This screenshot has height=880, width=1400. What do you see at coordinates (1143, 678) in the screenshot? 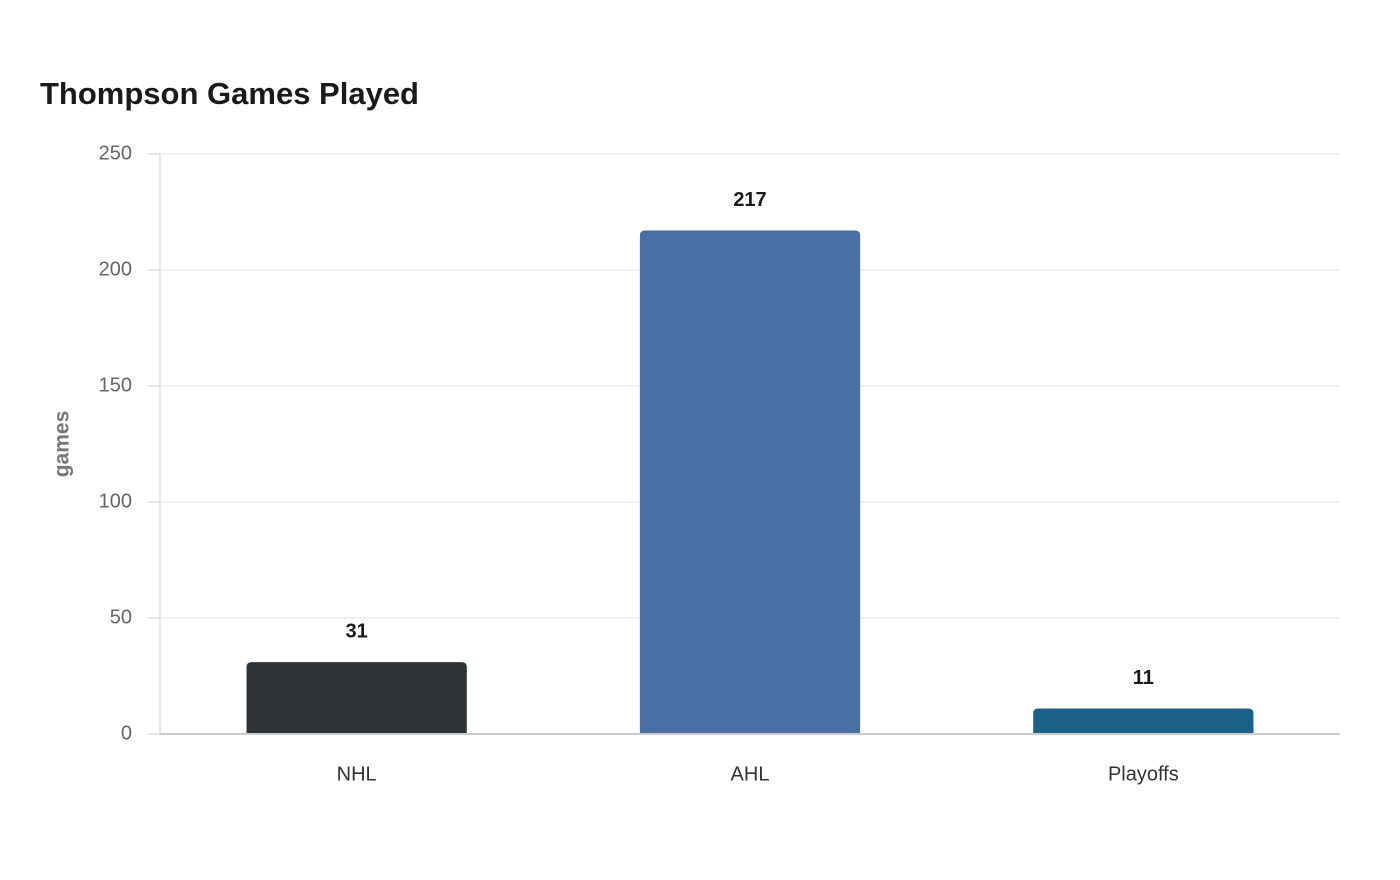
I see `data-label: 11` at bounding box center [1143, 678].